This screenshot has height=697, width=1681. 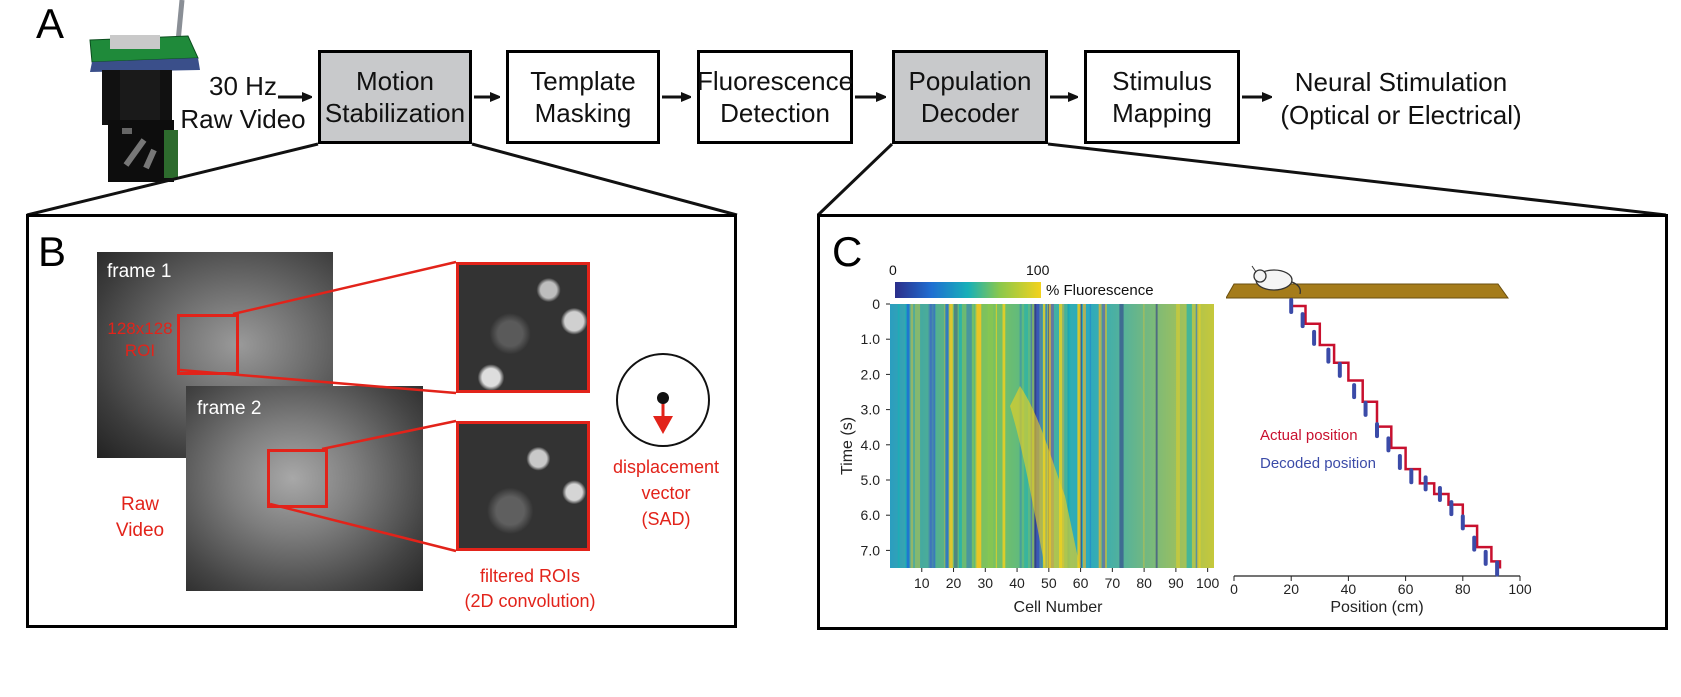 What do you see at coordinates (140, 530) in the screenshot?
I see `raw-video-line2: Video` at bounding box center [140, 530].